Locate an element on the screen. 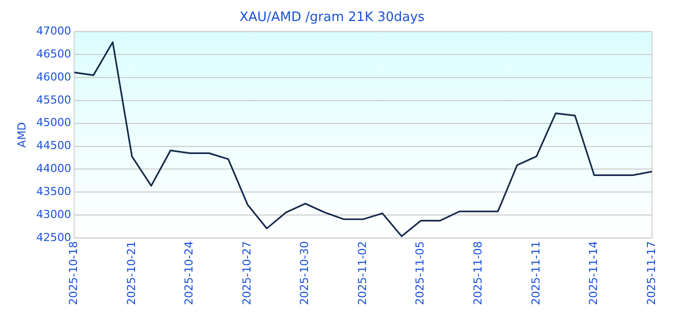 This screenshot has width=680, height=320. y-tick-label: 47000 is located at coordinates (54, 31).